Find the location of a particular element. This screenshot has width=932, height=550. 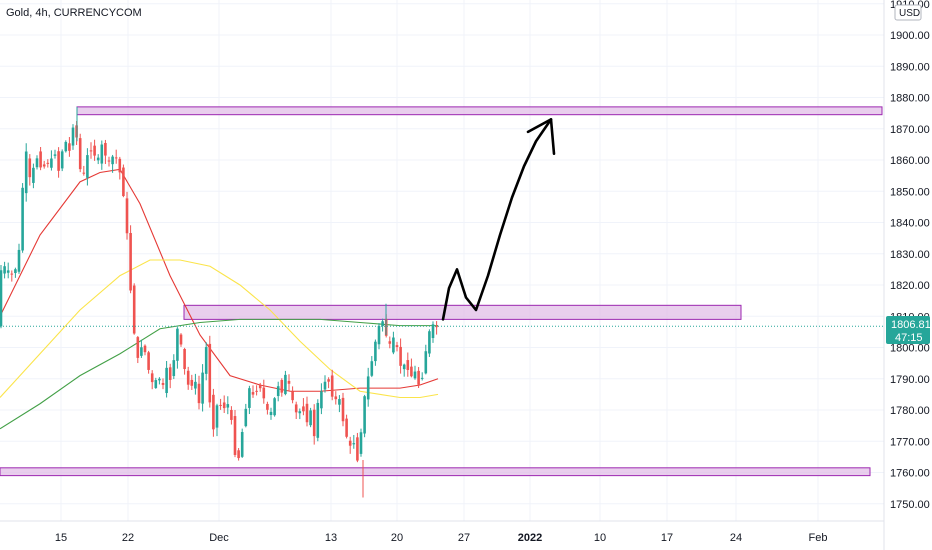

projection-path is located at coordinates (497, 219).